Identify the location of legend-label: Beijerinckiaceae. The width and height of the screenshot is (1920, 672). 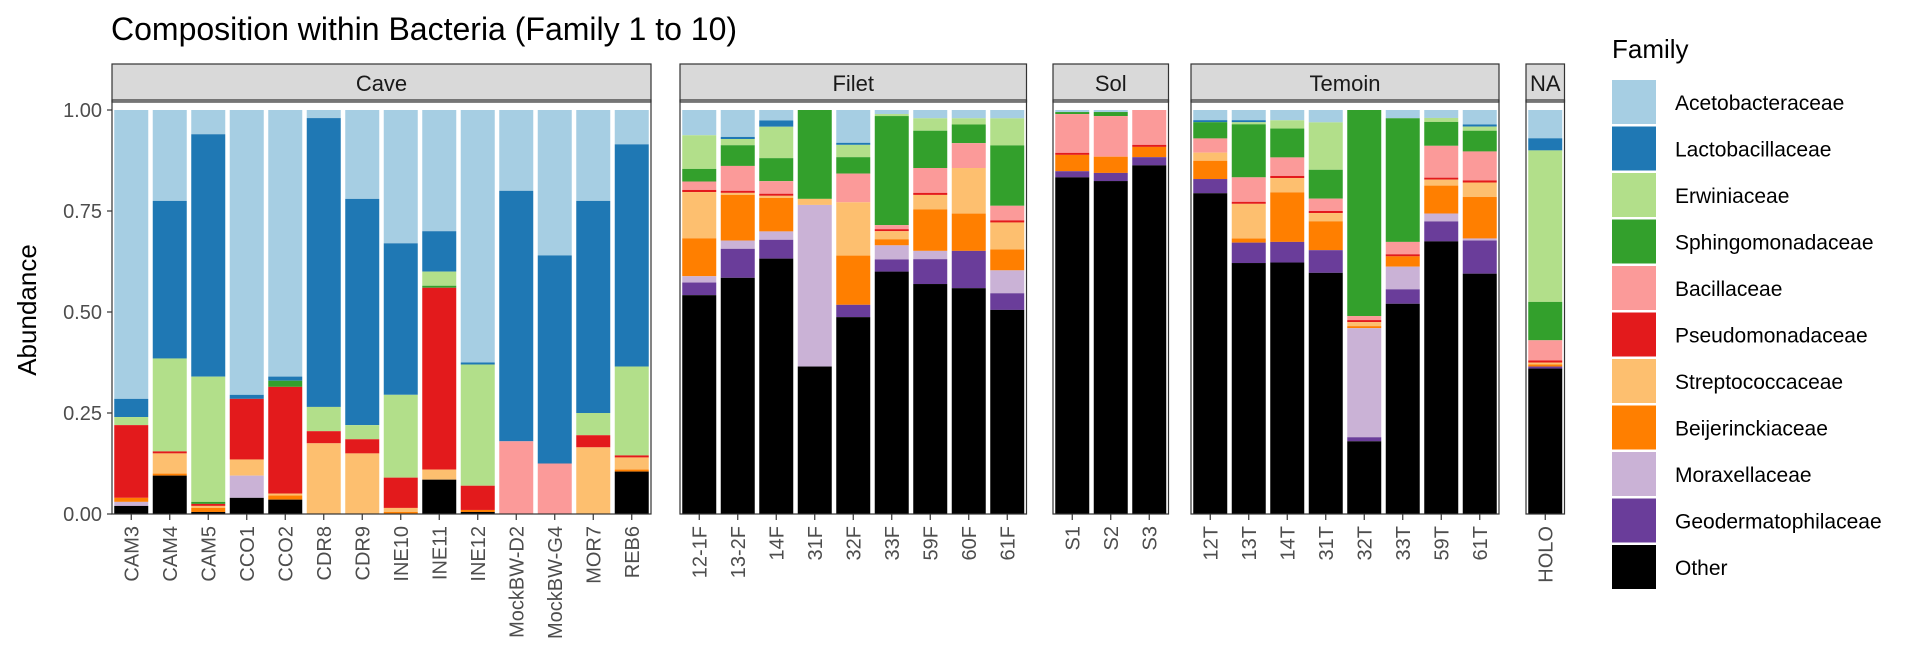
(1751, 429).